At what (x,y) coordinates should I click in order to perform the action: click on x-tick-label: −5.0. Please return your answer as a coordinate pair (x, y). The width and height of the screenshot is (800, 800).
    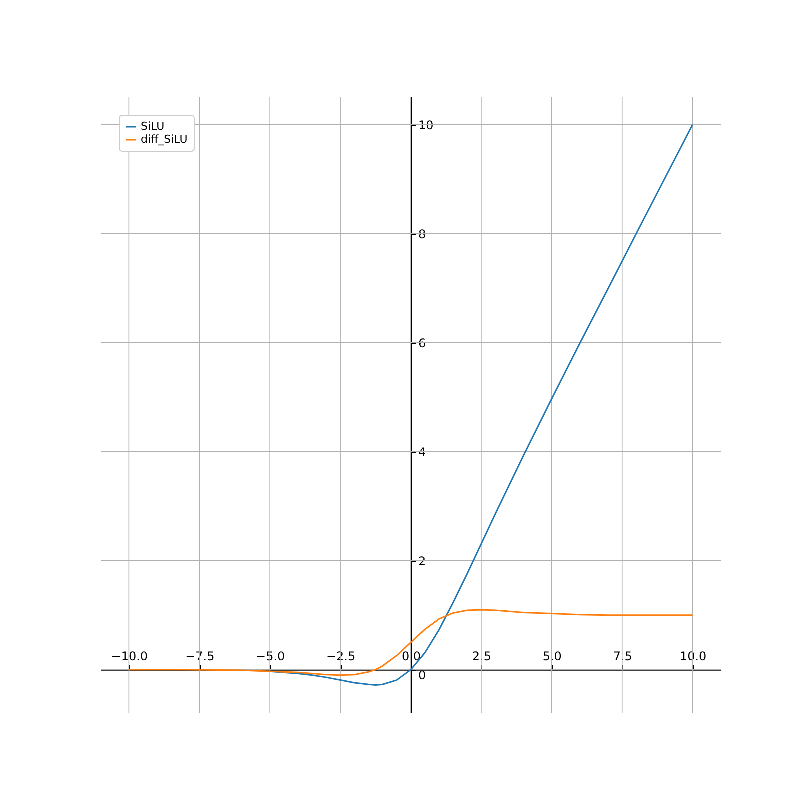
    Looking at the image, I should click on (271, 656).